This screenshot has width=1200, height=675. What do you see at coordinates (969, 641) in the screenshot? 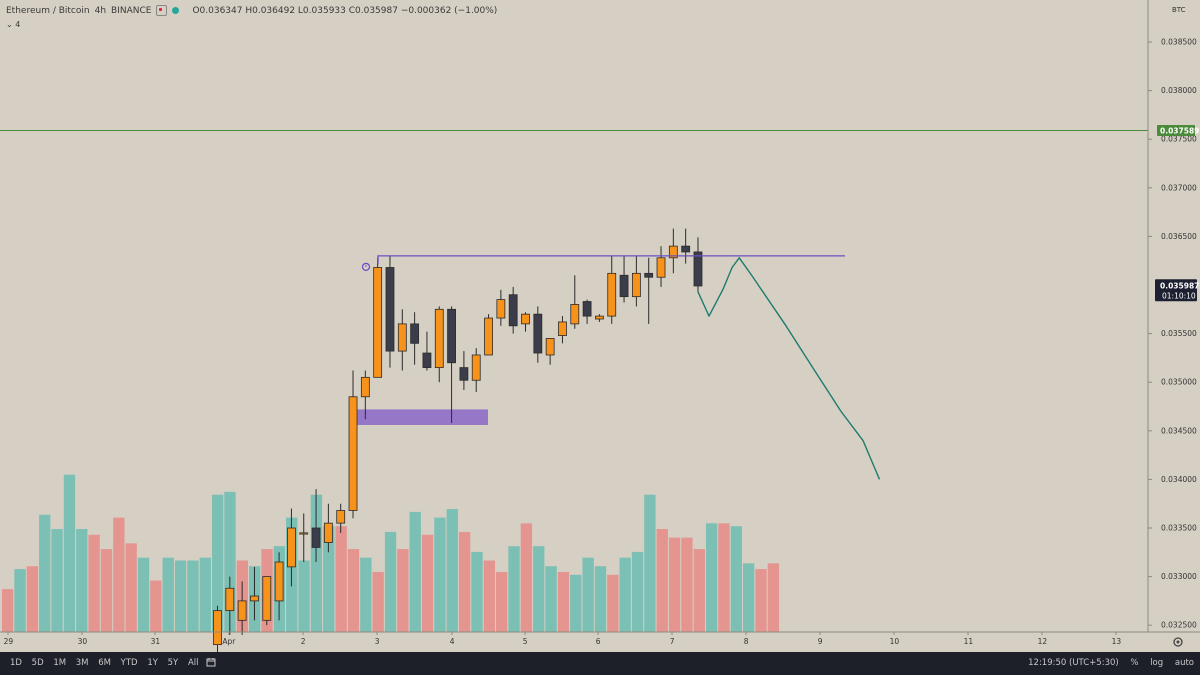
I see `time-tick-label: 11` at bounding box center [969, 641].